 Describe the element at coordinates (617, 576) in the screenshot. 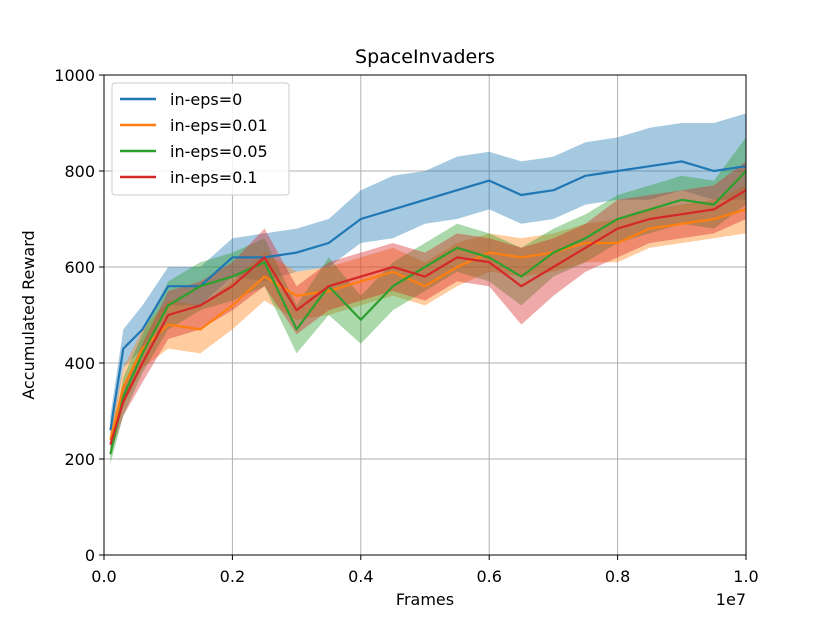

I see `x-tick-label: 0.8` at that location.